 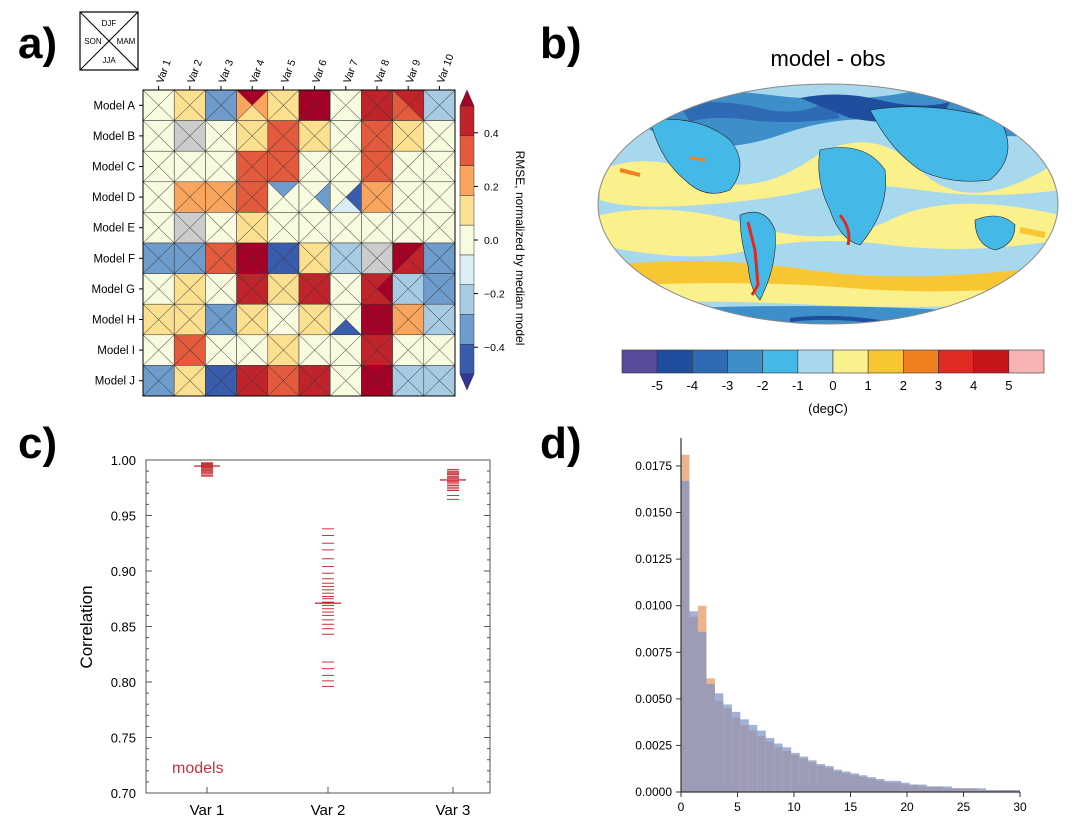 I want to click on season-label-left: SON, so click(x=93, y=41).